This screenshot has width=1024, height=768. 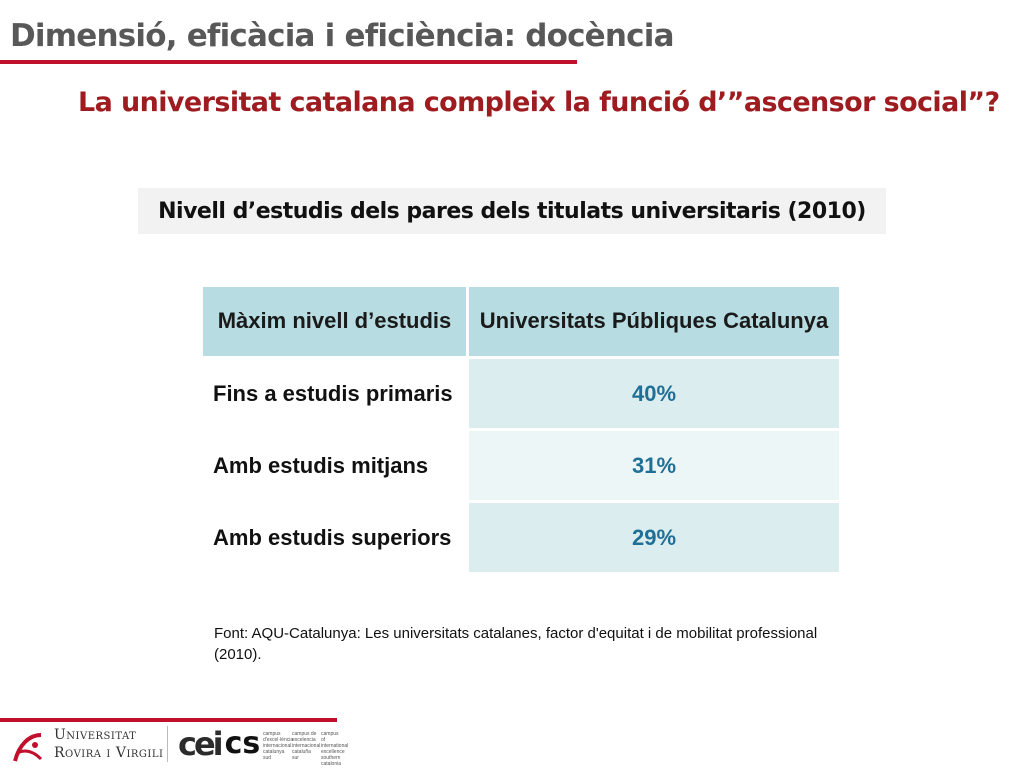 I want to click on footer-divider, so click(x=167, y=744).